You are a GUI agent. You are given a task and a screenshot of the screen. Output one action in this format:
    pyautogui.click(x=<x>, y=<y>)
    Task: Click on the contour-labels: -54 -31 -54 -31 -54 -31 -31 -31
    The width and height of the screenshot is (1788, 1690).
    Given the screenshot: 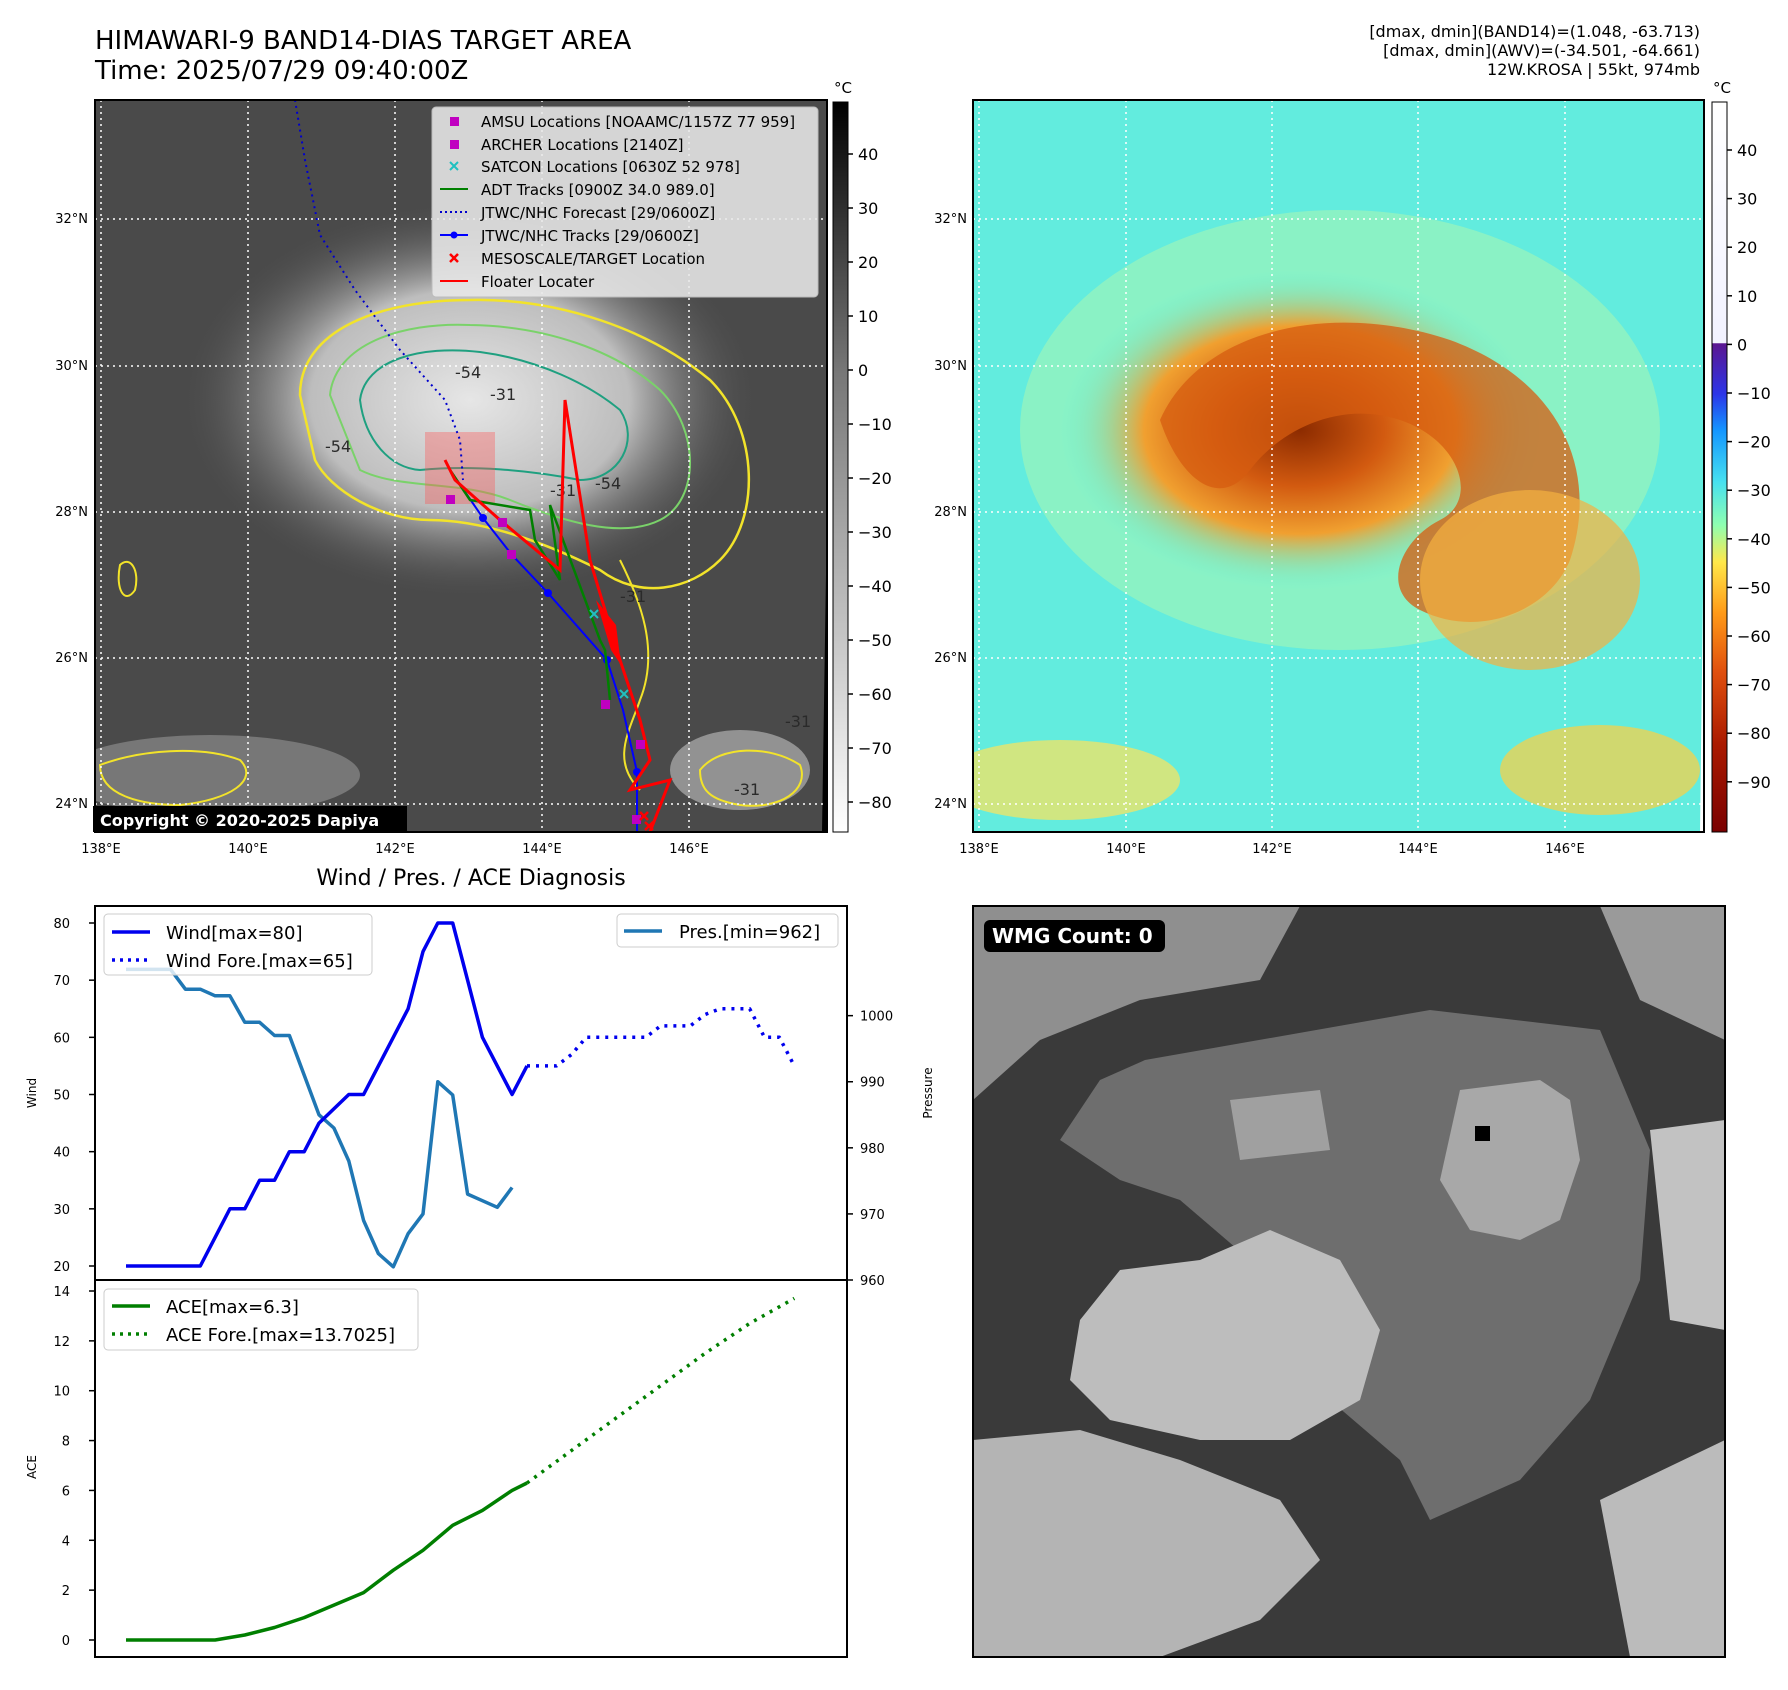 What is the action you would take?
    pyautogui.click(x=568, y=581)
    